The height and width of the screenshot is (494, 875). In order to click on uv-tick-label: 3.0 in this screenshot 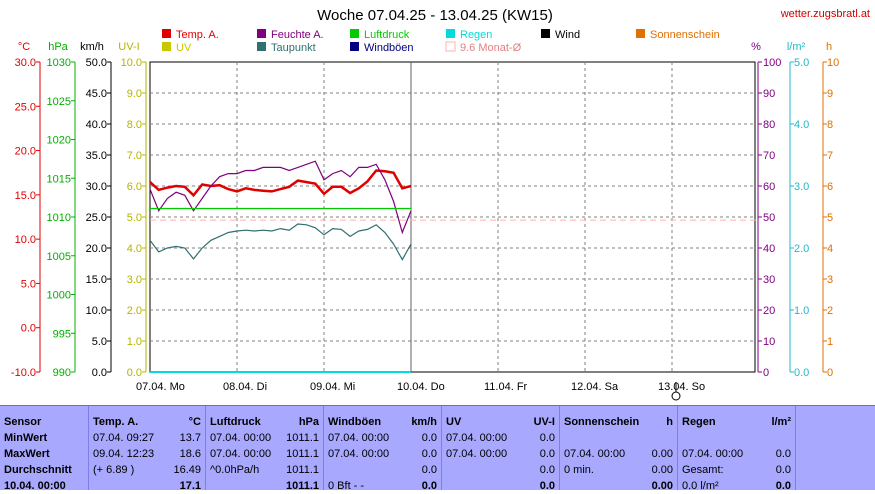, I will do `click(134, 280)`.